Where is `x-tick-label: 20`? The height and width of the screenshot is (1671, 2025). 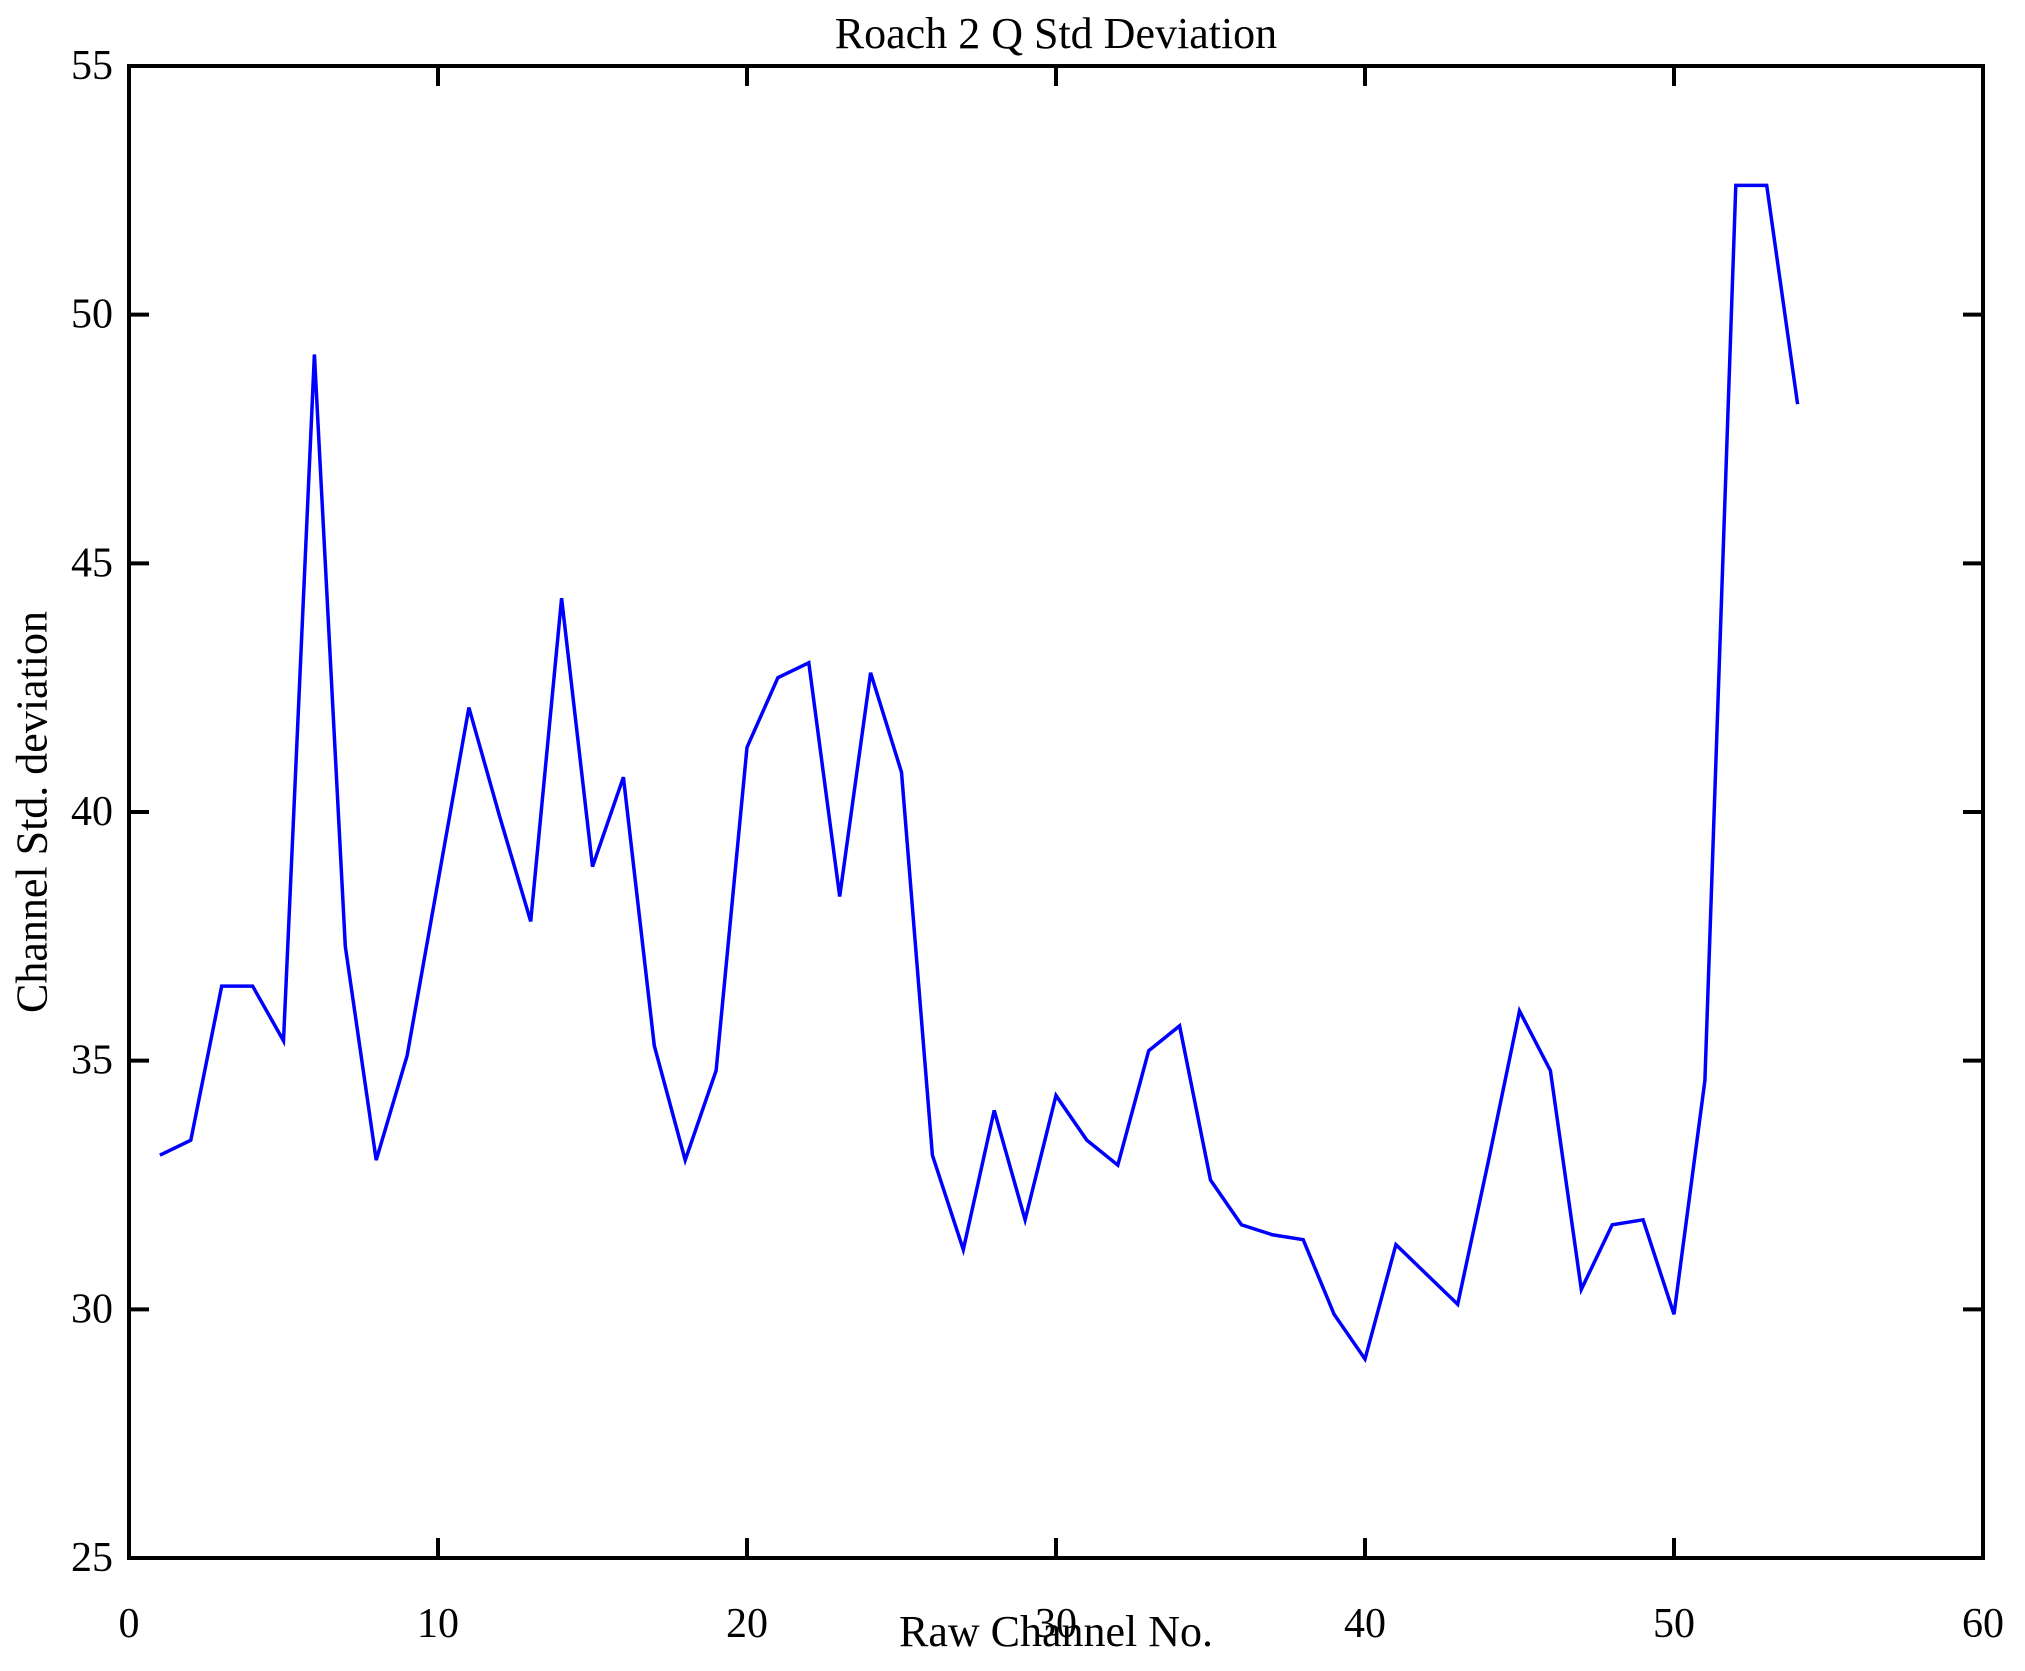 x-tick-label: 20 is located at coordinates (747, 1624).